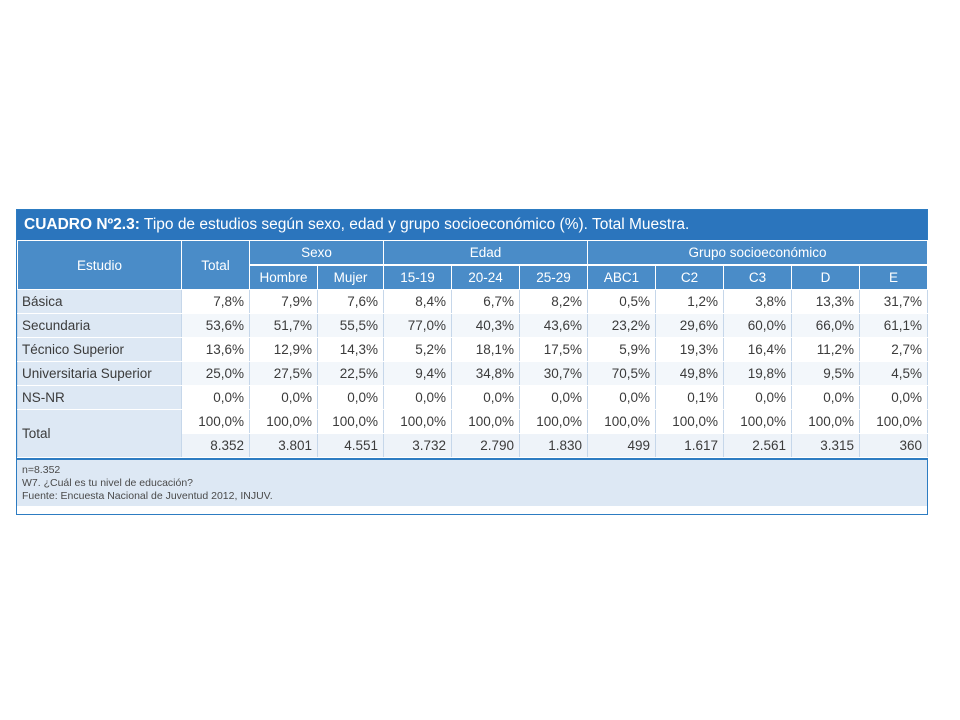 The height and width of the screenshot is (720, 960). What do you see at coordinates (826, 277) in the screenshot?
I see `header-column: D` at bounding box center [826, 277].